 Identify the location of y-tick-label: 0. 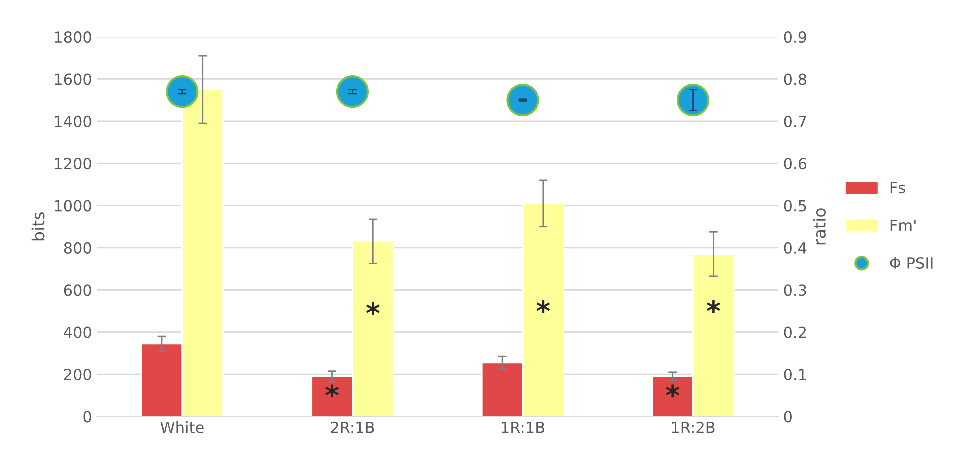
(88, 417).